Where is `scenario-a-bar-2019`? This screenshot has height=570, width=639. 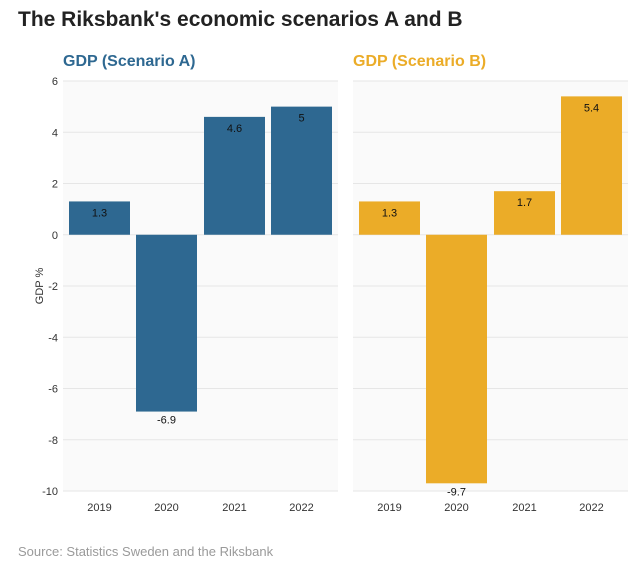
scenario-a-bar-2019 is located at coordinates (99, 218).